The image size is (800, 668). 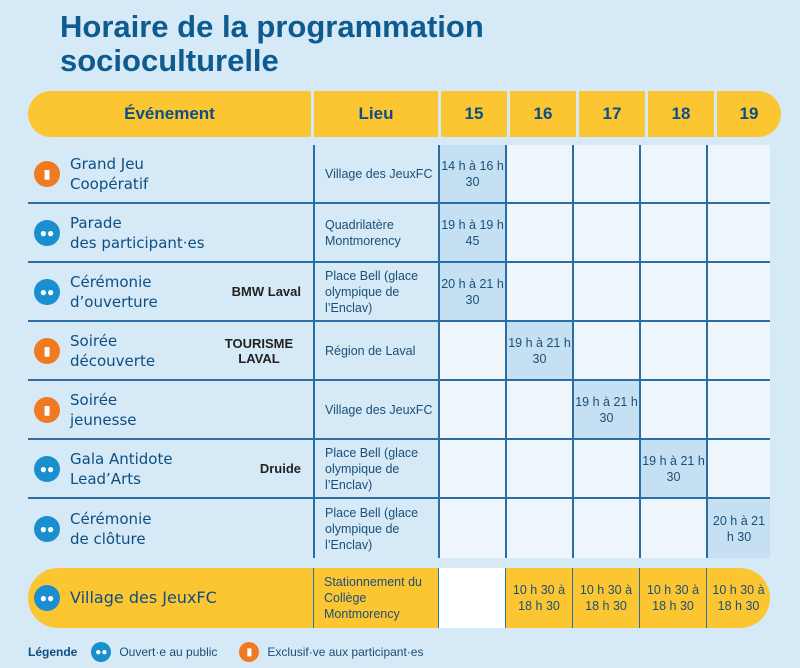 I want to click on column-header: 18, so click(x=681, y=114).